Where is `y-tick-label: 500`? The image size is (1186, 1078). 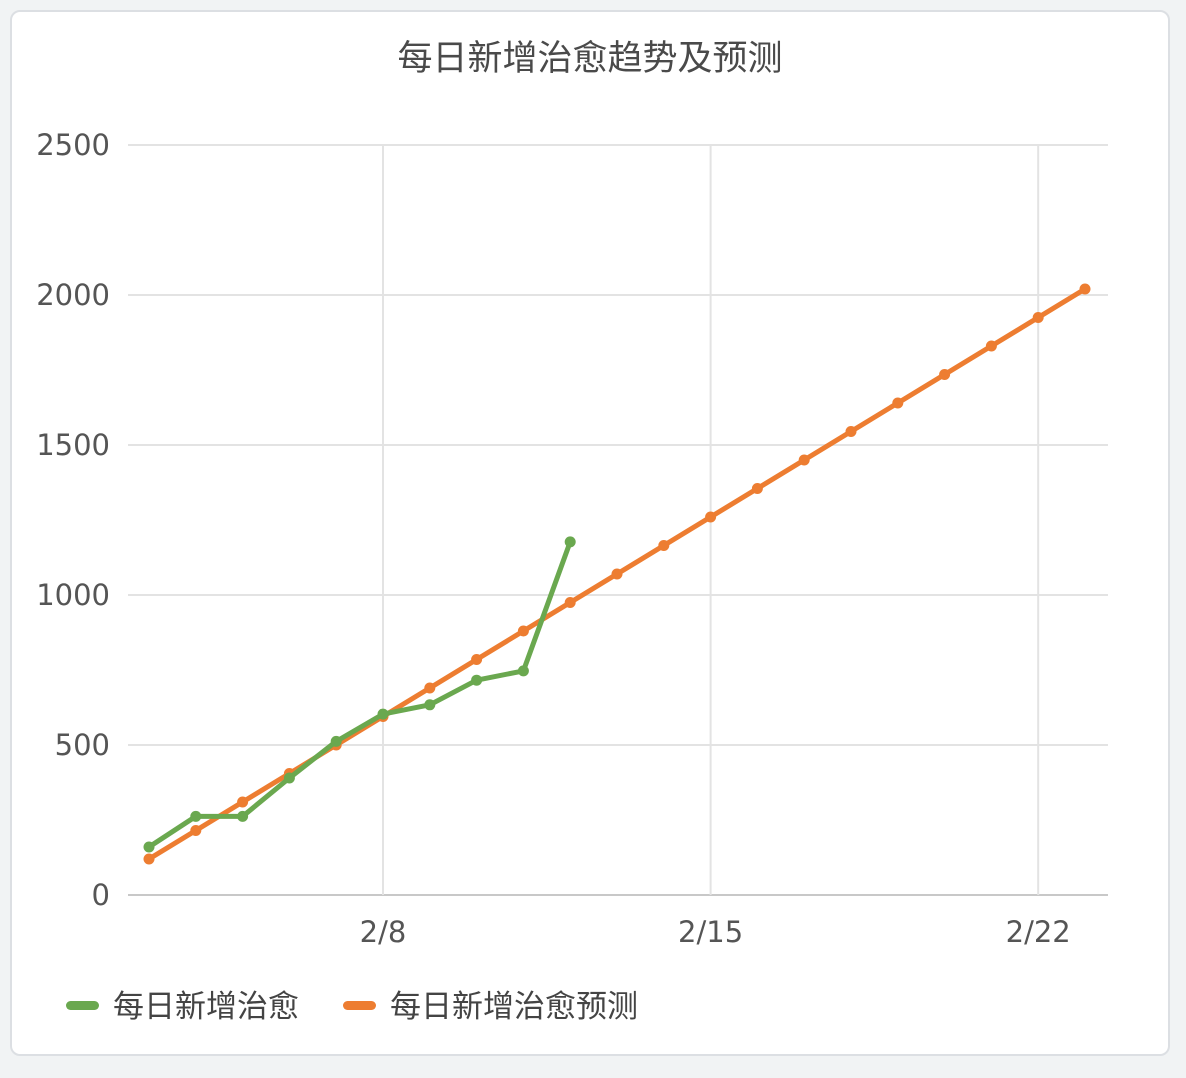
y-tick-label: 500 is located at coordinates (82, 745).